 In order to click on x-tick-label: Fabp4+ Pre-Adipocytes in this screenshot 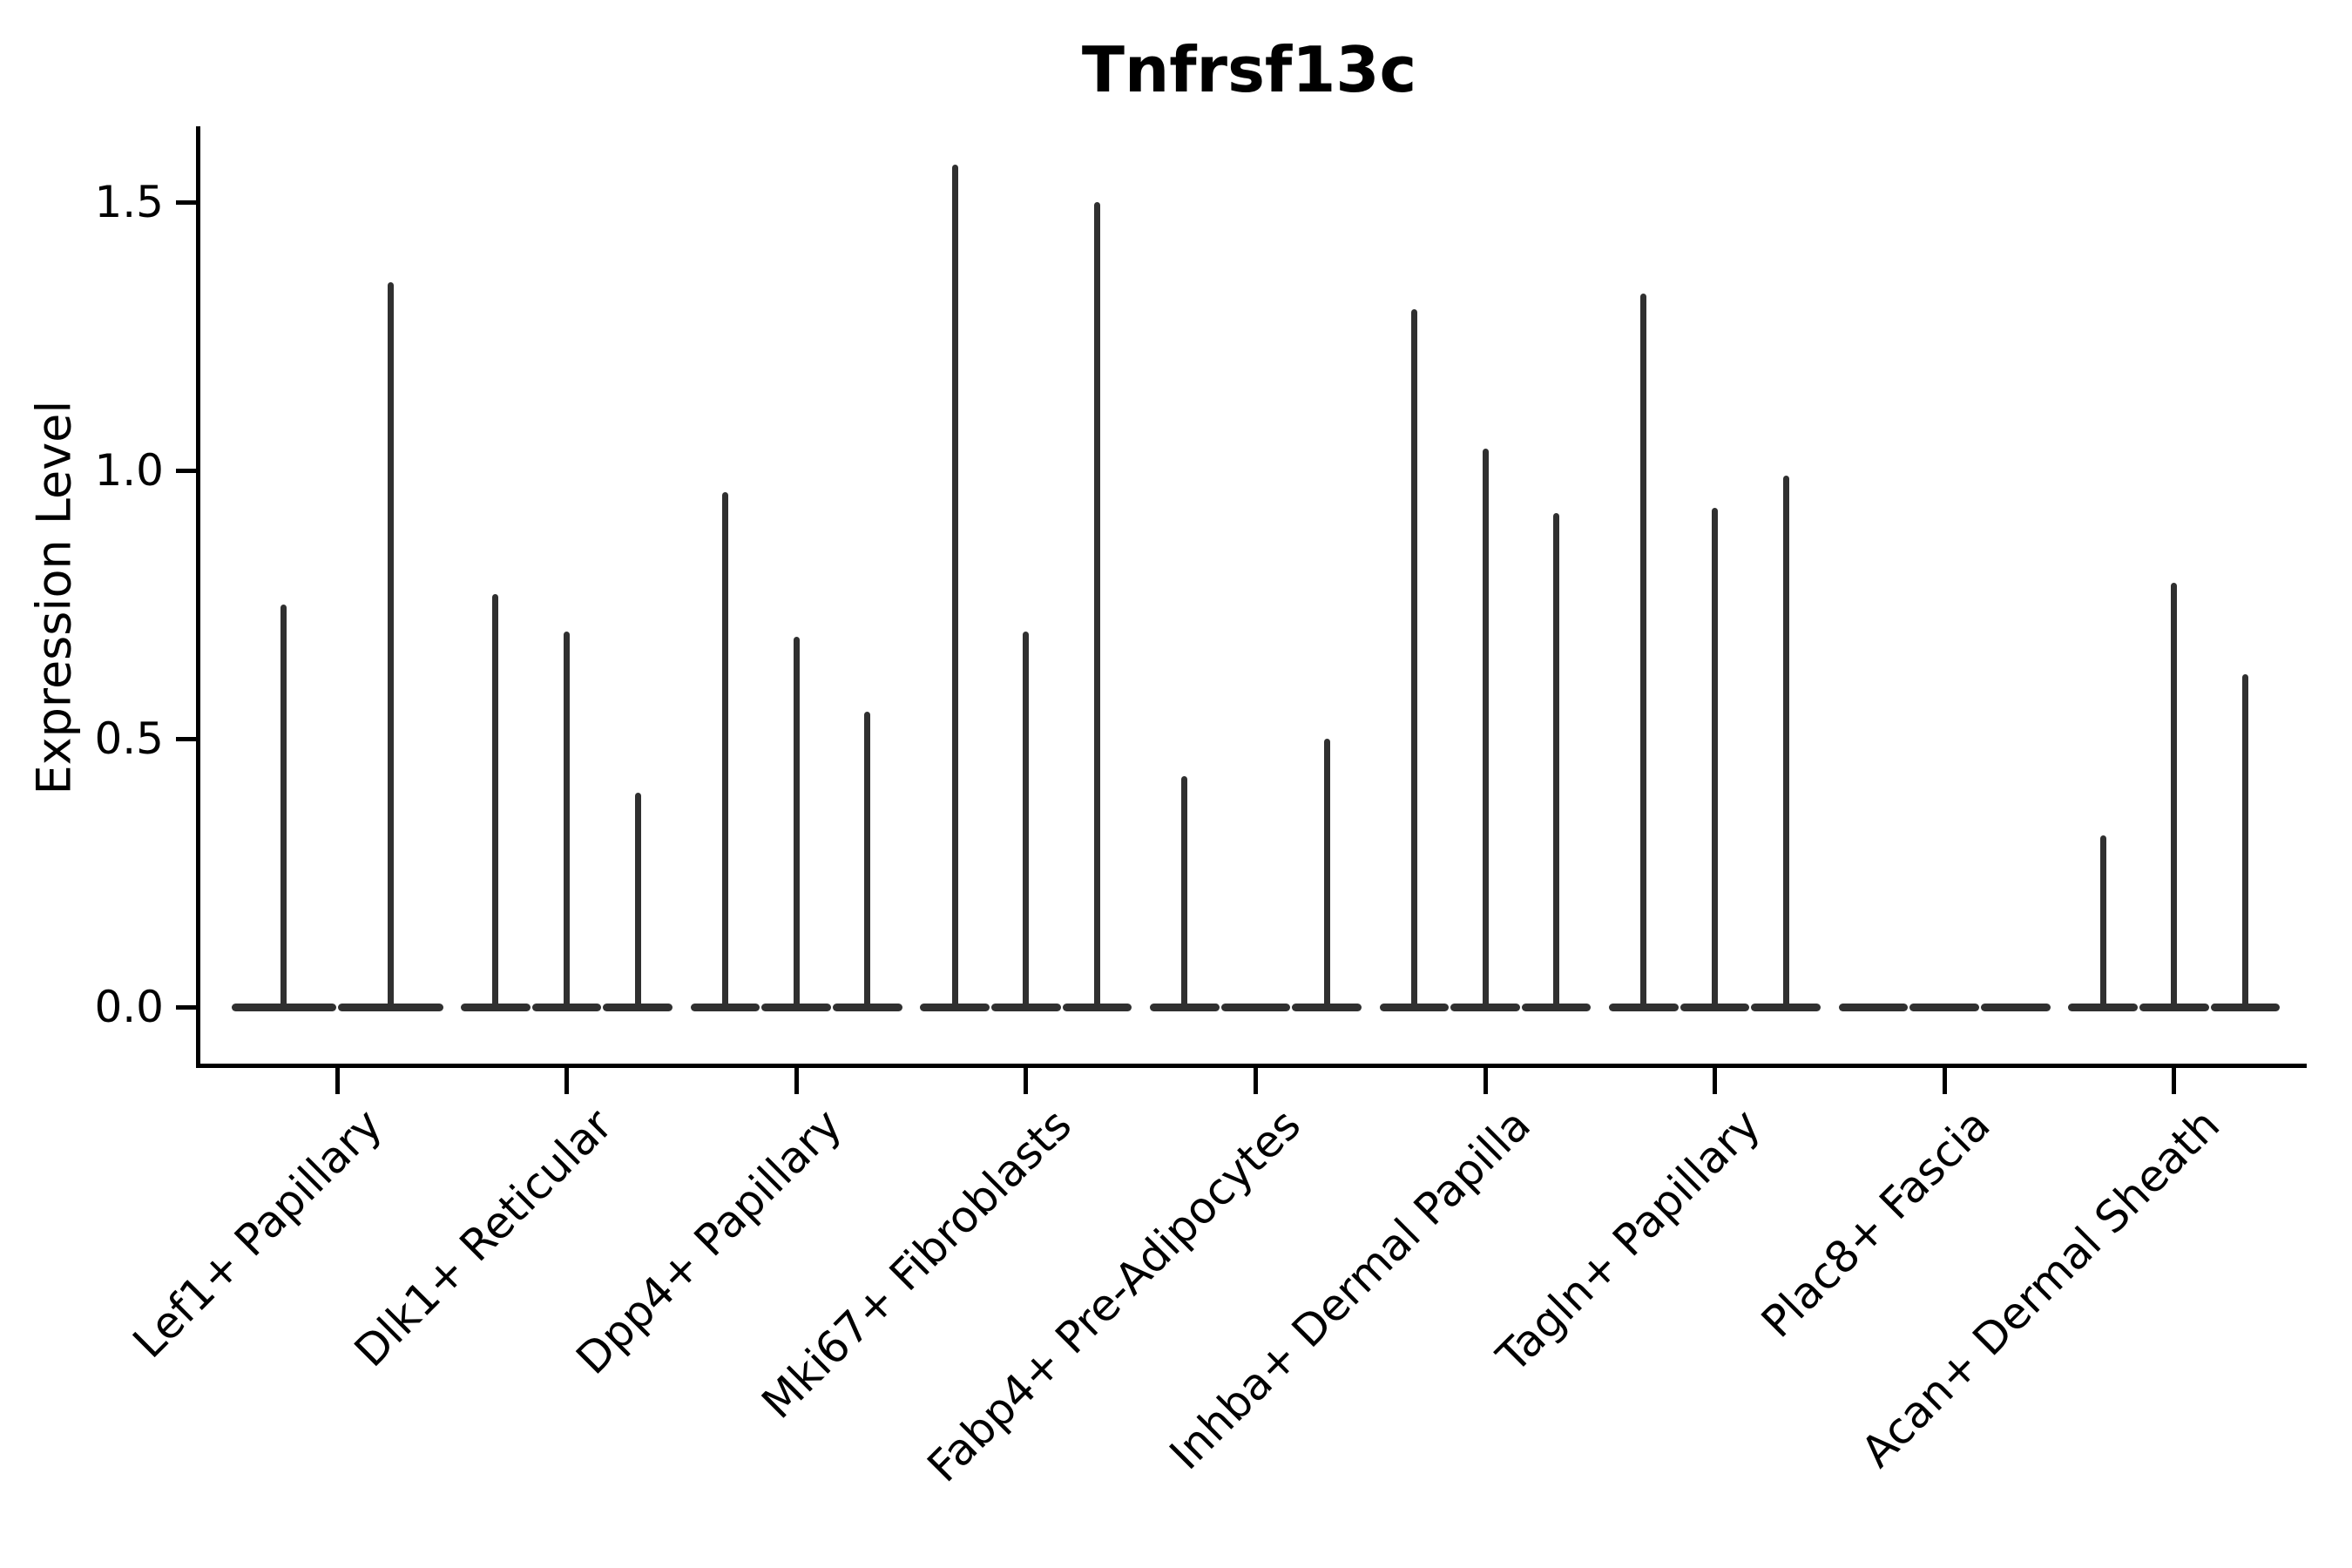, I will do `click(1114, 1295)`.